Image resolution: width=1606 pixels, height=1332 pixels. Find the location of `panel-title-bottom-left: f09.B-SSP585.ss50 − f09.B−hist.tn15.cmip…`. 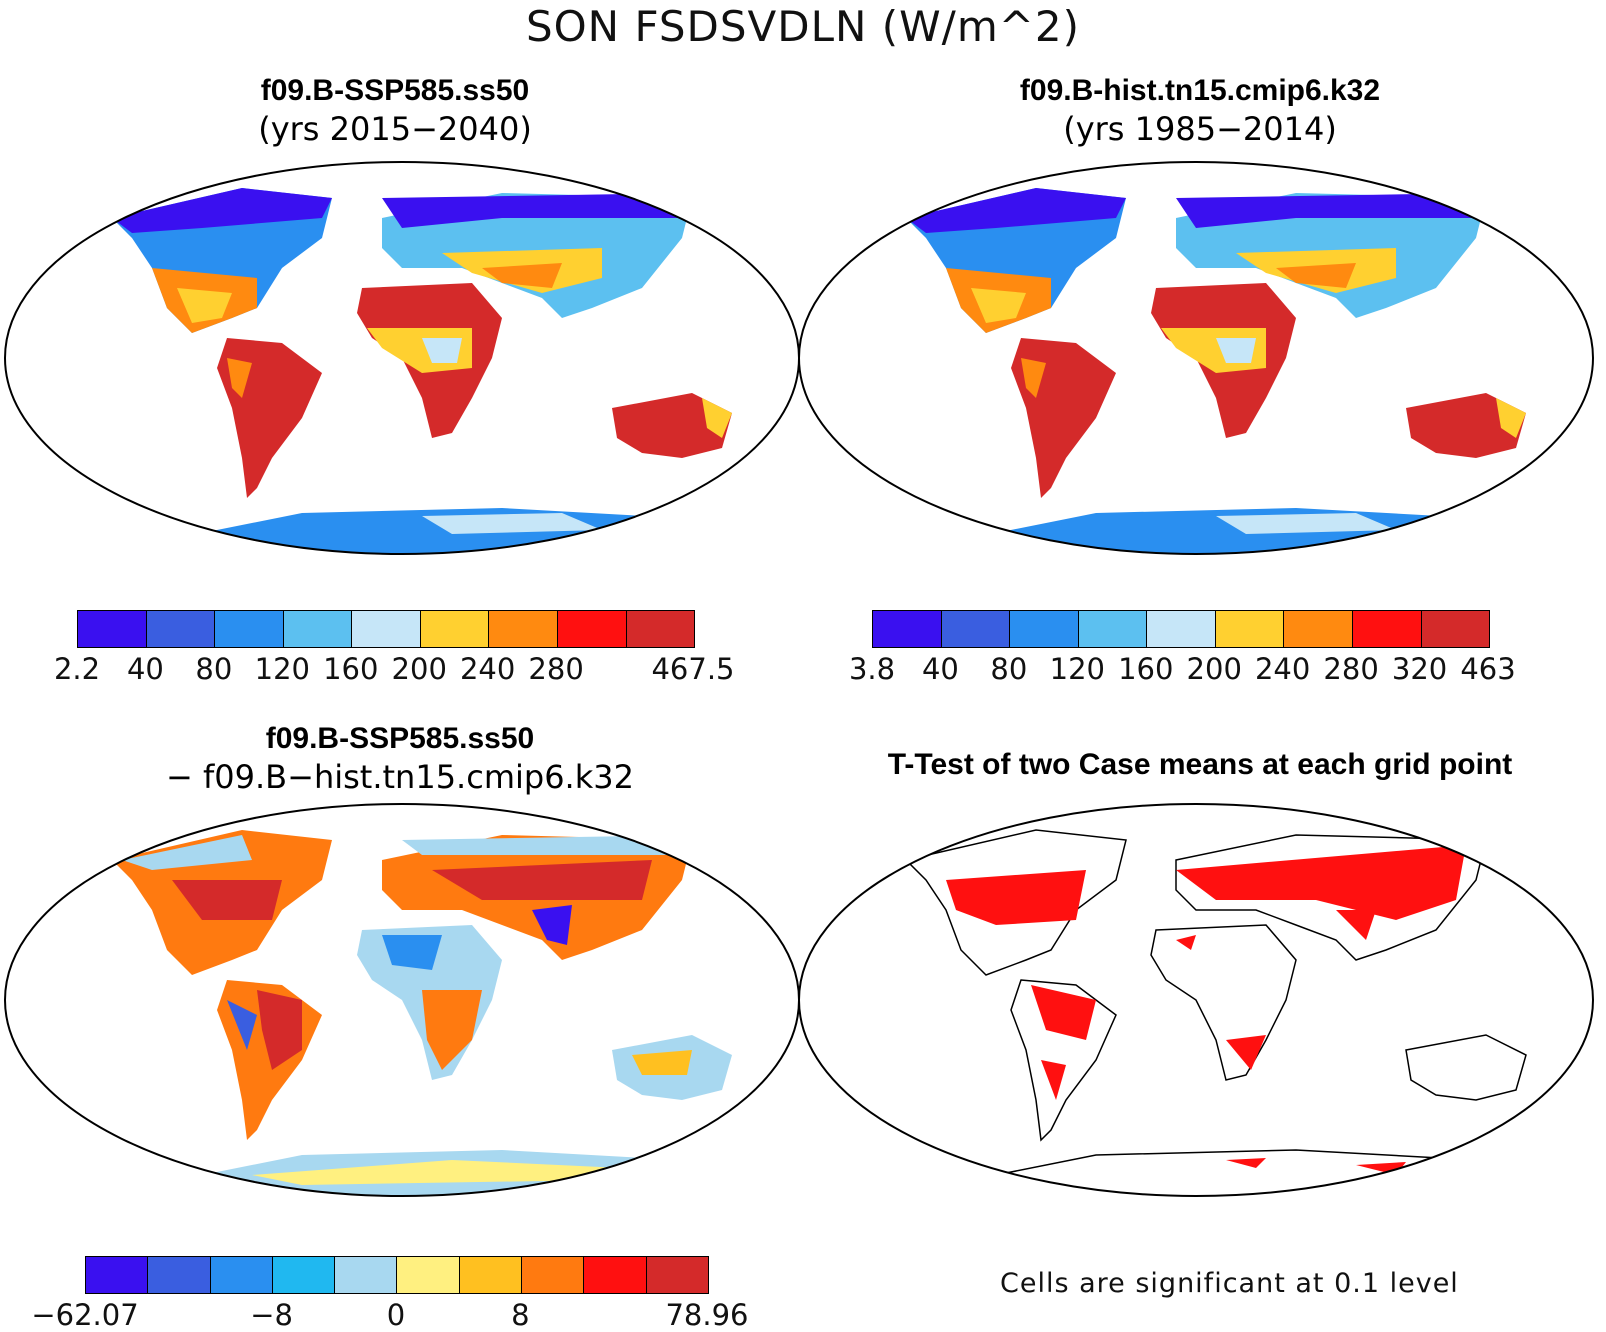

panel-title-bottom-left: f09.B-SSP585.ss50 − f09.B−hist.tn15.cmip… is located at coordinates (400, 759).